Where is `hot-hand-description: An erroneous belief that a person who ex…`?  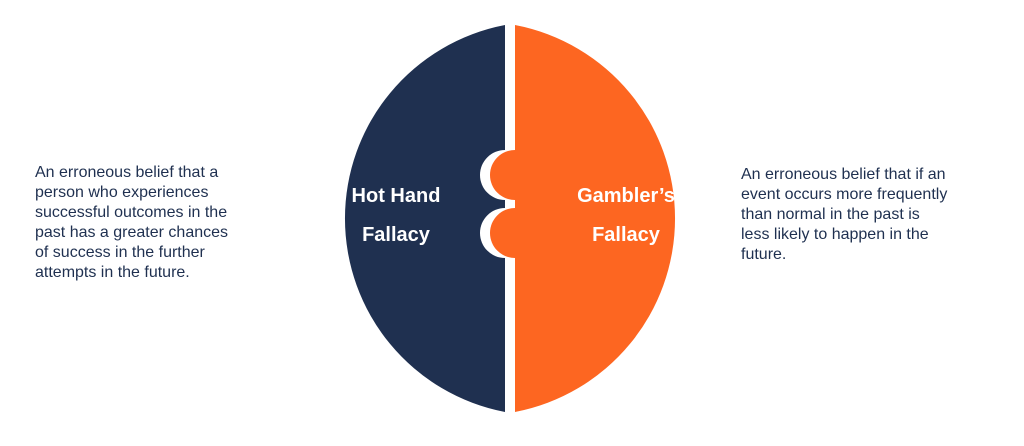
hot-hand-description: An erroneous belief that a person who ex… is located at coordinates (132, 222).